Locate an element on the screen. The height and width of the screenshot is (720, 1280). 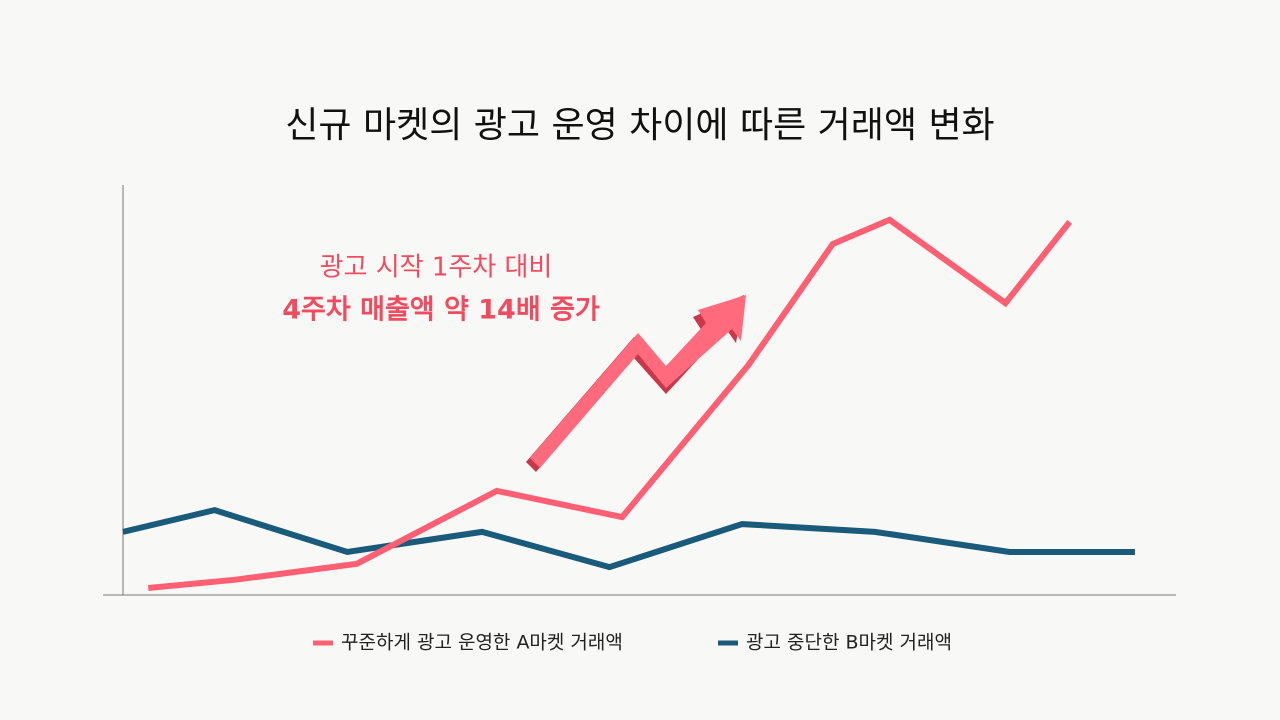
legend-label: 꾸준하게 광고 운영한 A마켓 거래액 is located at coordinates (482, 643).